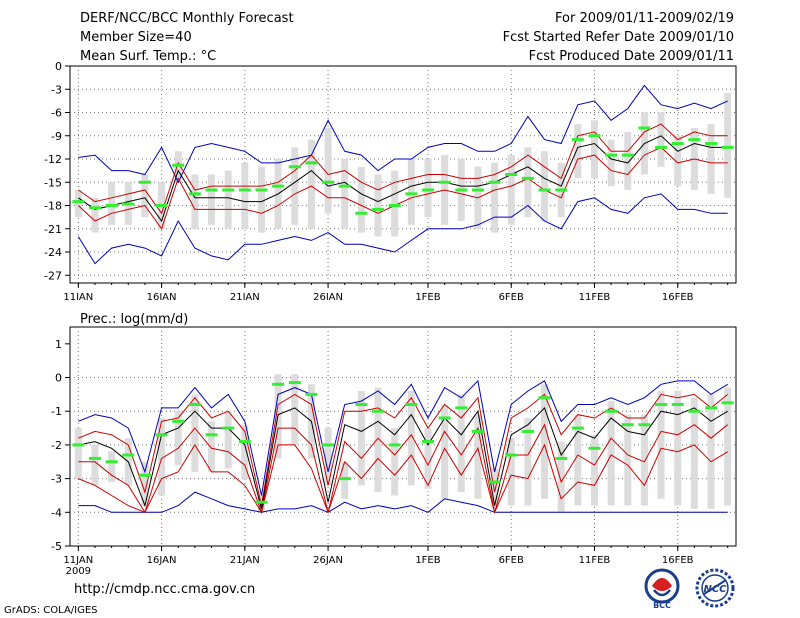 Image resolution: width=800 pixels, height=618 pixels. I want to click on header-start-date: Fcst Started Refer Date 2009/01/10, so click(618, 37).